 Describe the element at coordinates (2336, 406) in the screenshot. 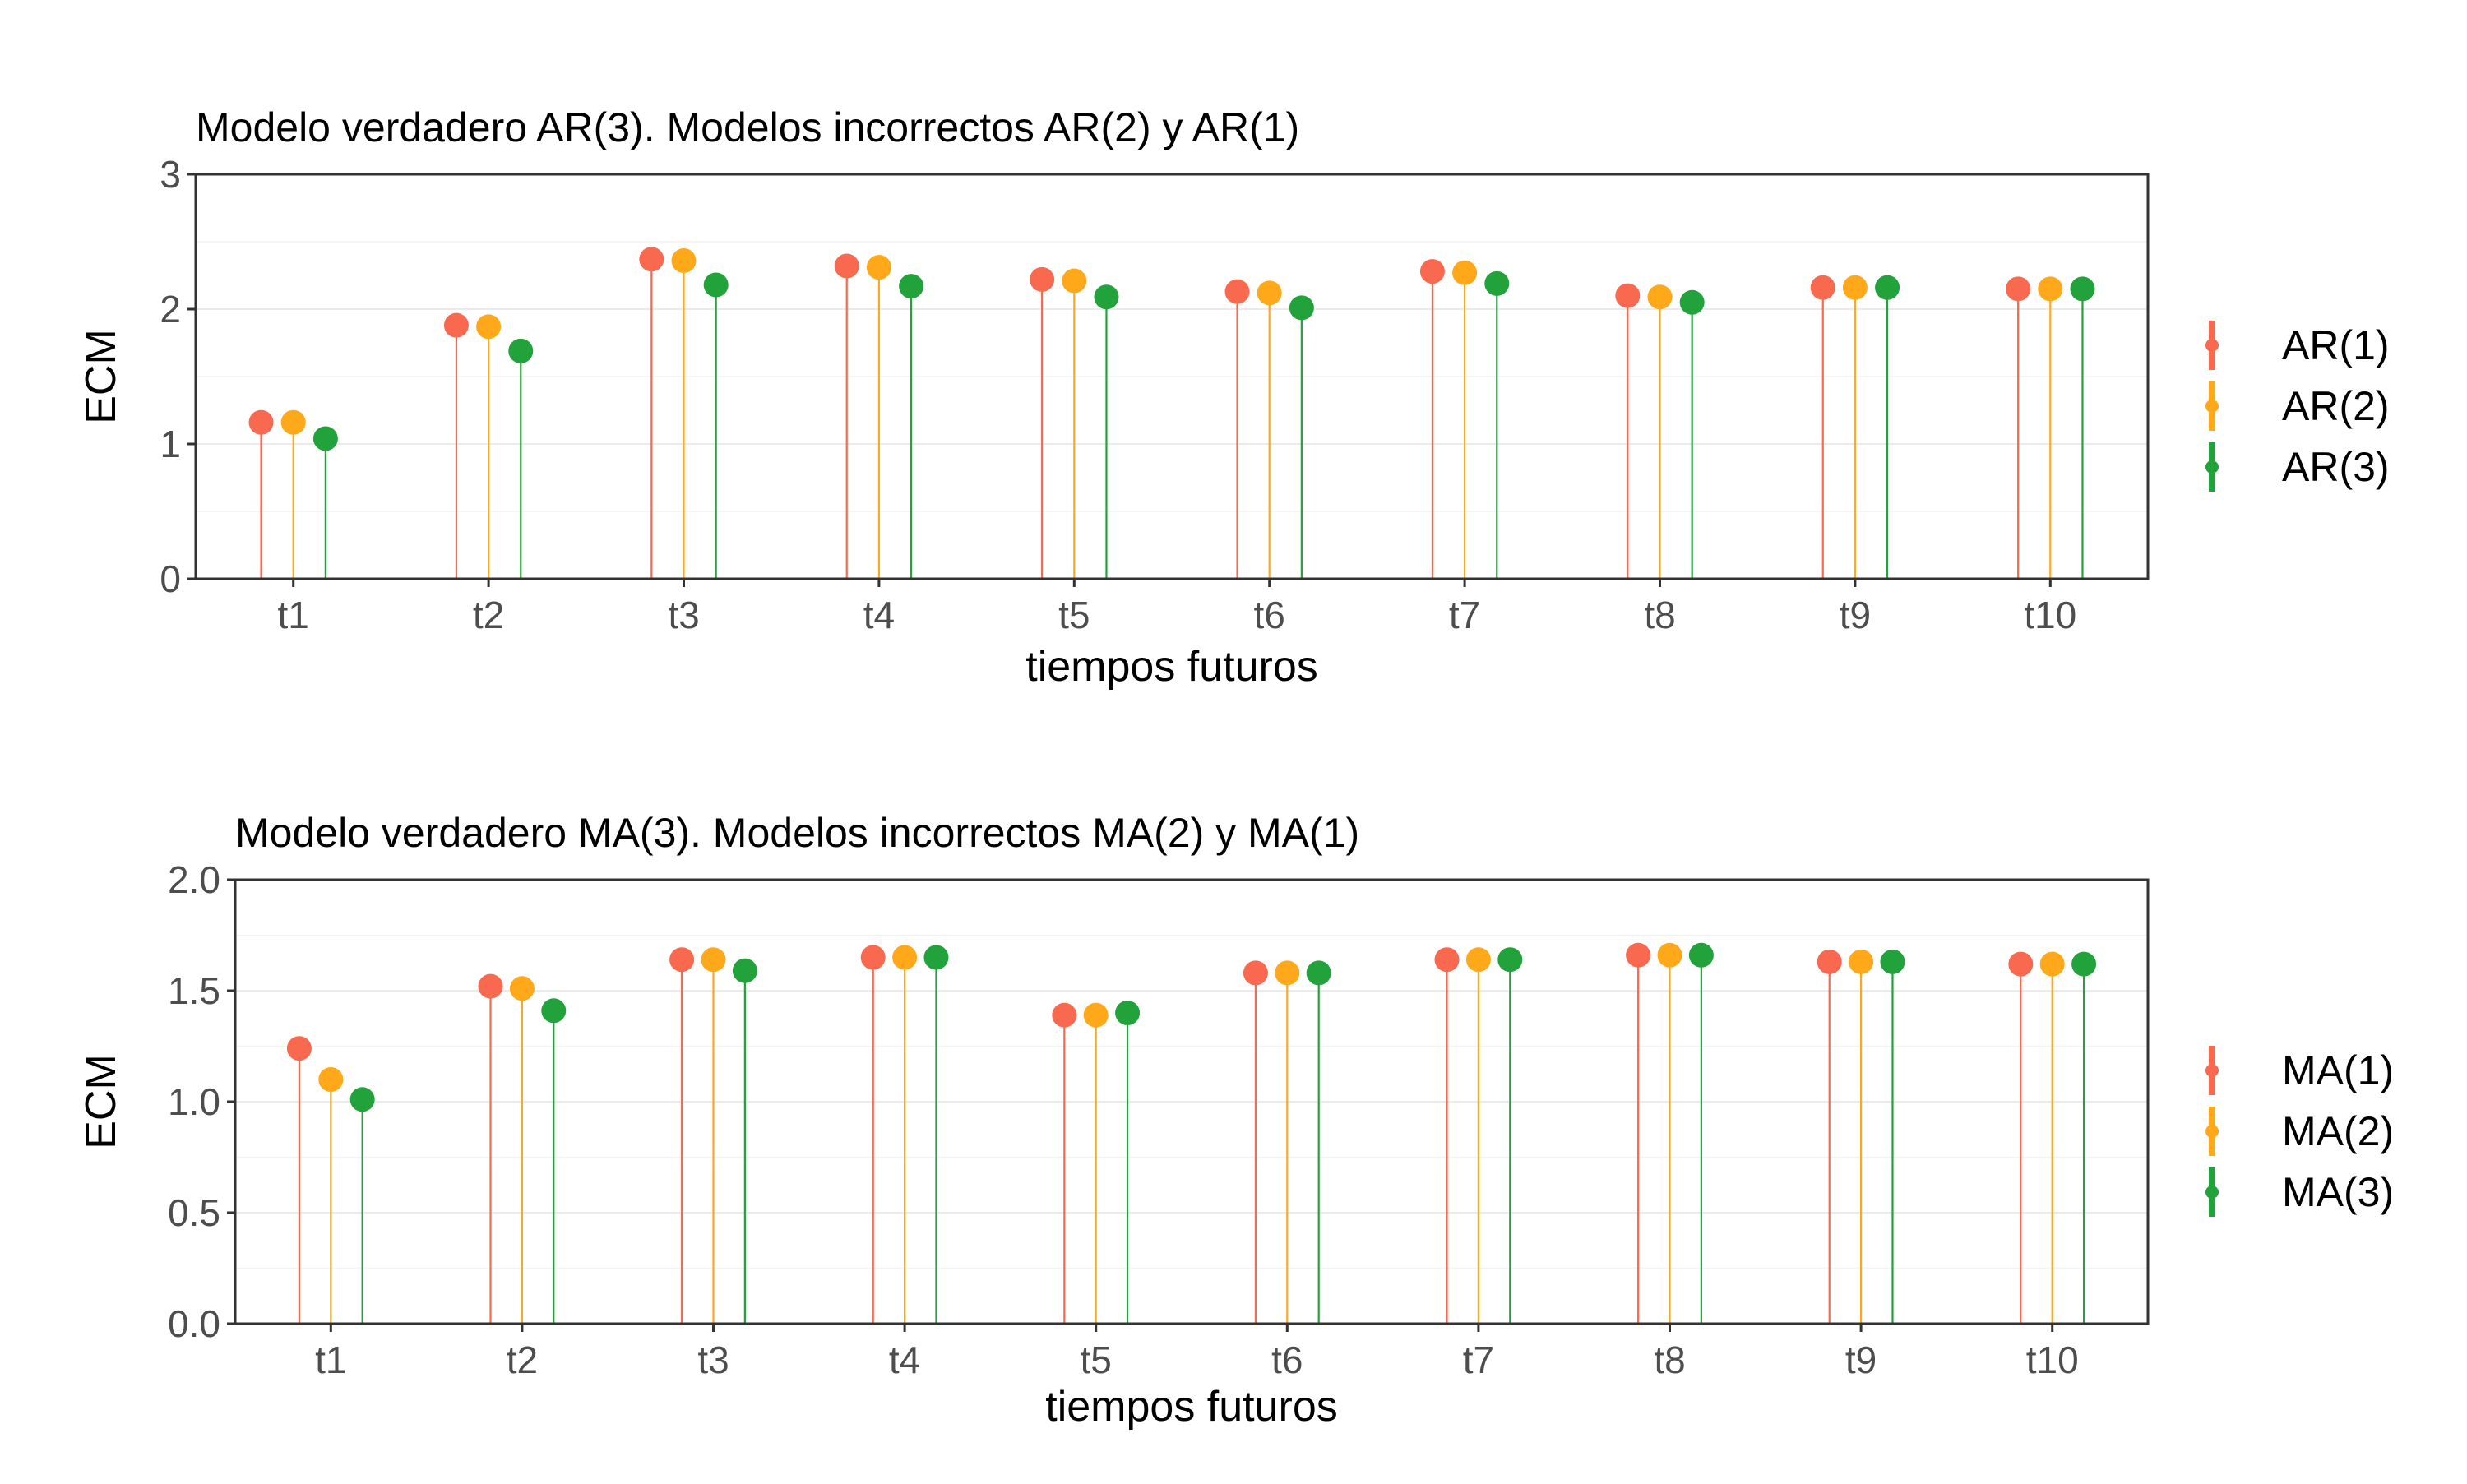

I see `legend-label: AR(2)` at that location.